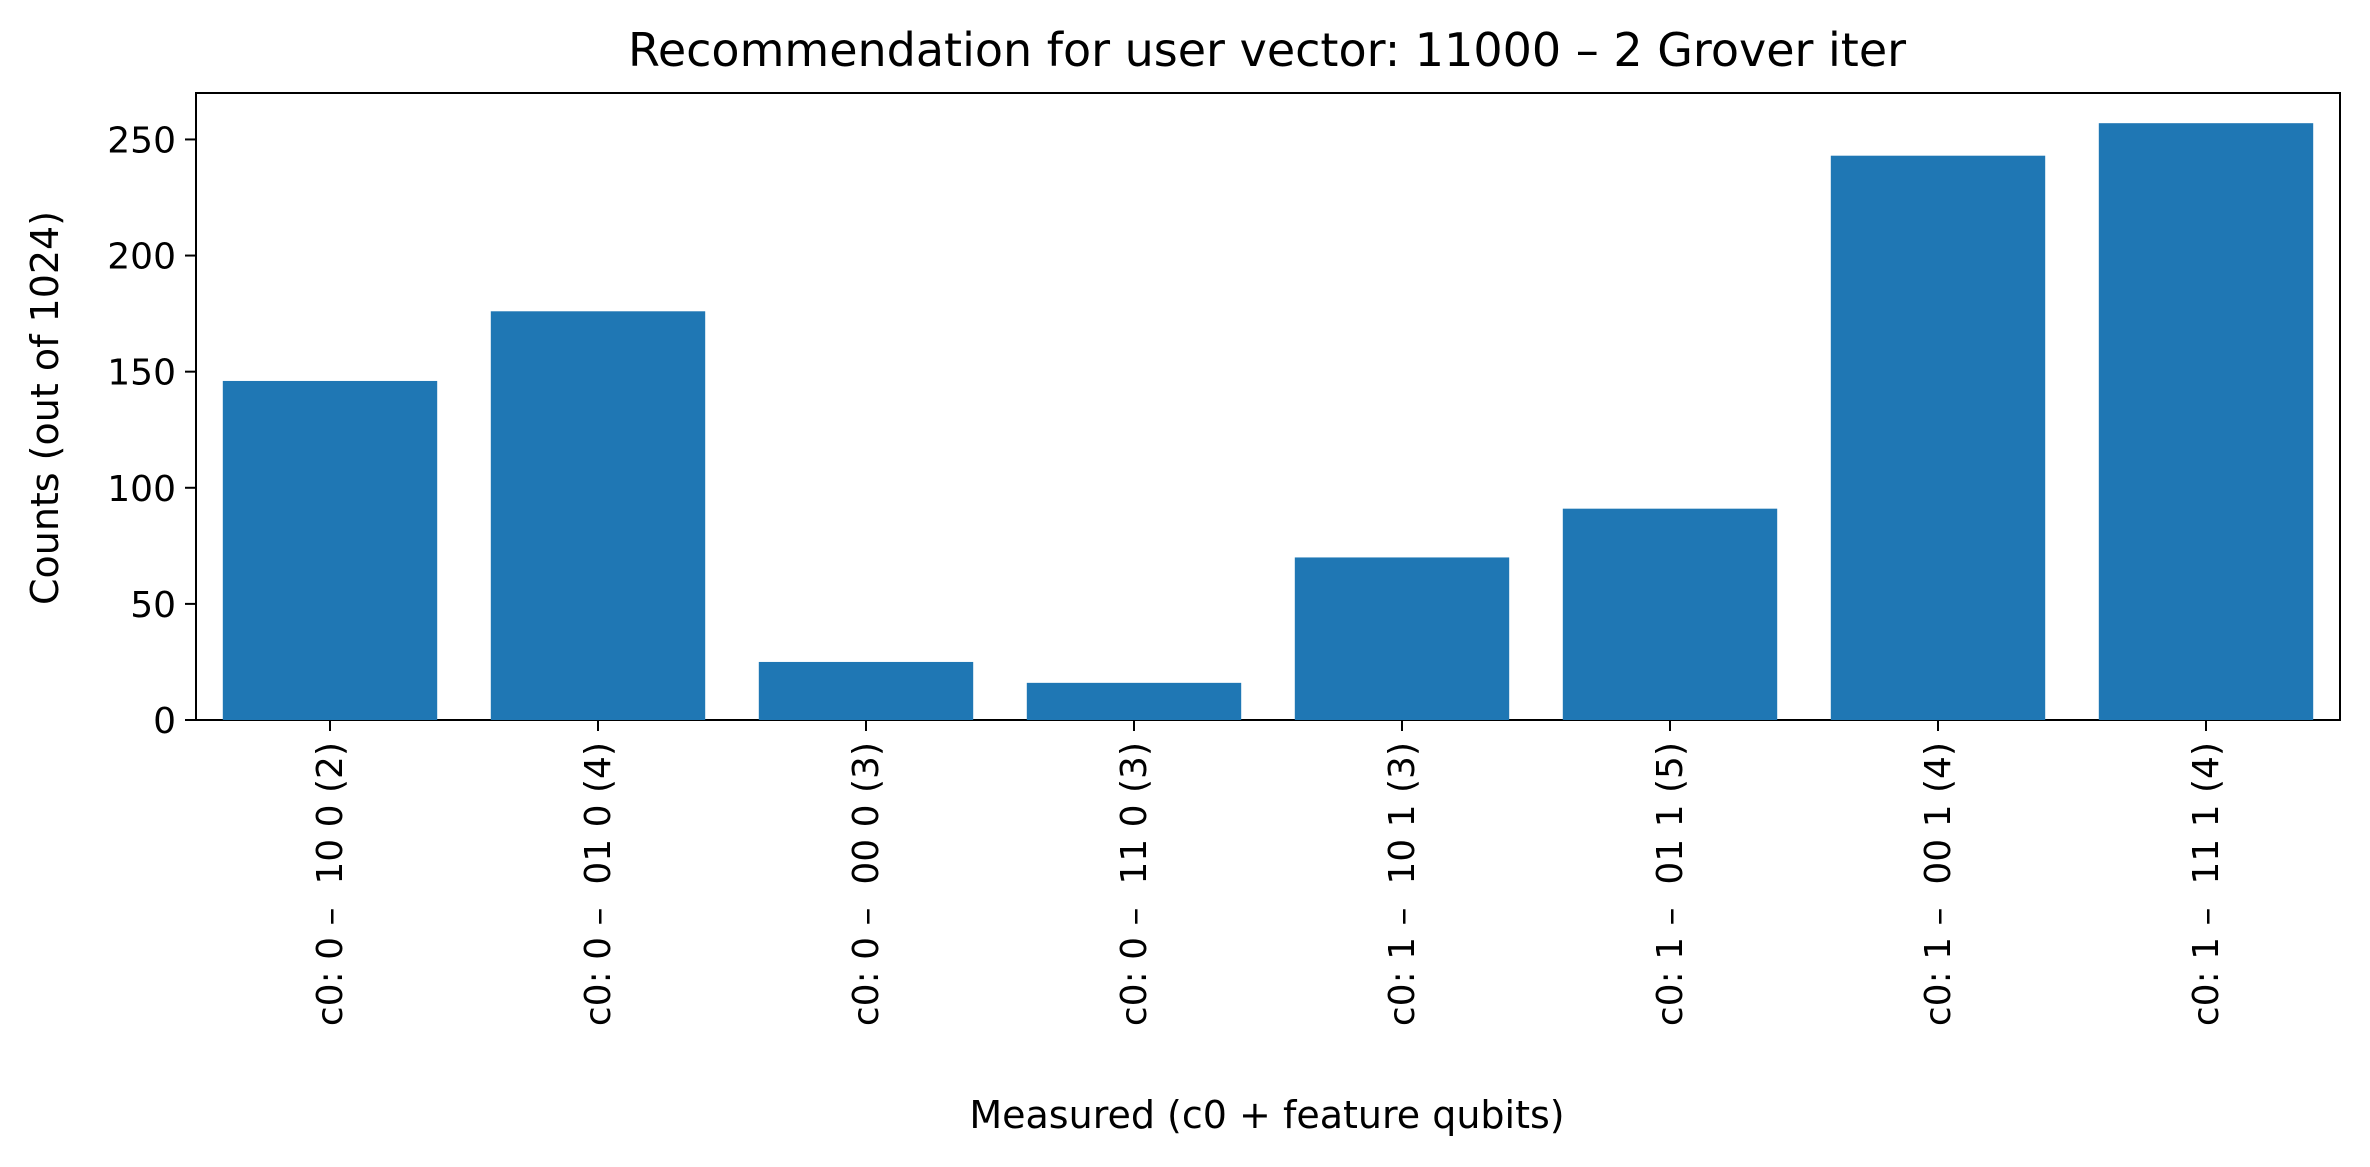 The width and height of the screenshot is (2370, 1167). Describe the element at coordinates (598, 884) in the screenshot. I see `x-tick-label: c0: 0 – 01 0 (4)` at that location.